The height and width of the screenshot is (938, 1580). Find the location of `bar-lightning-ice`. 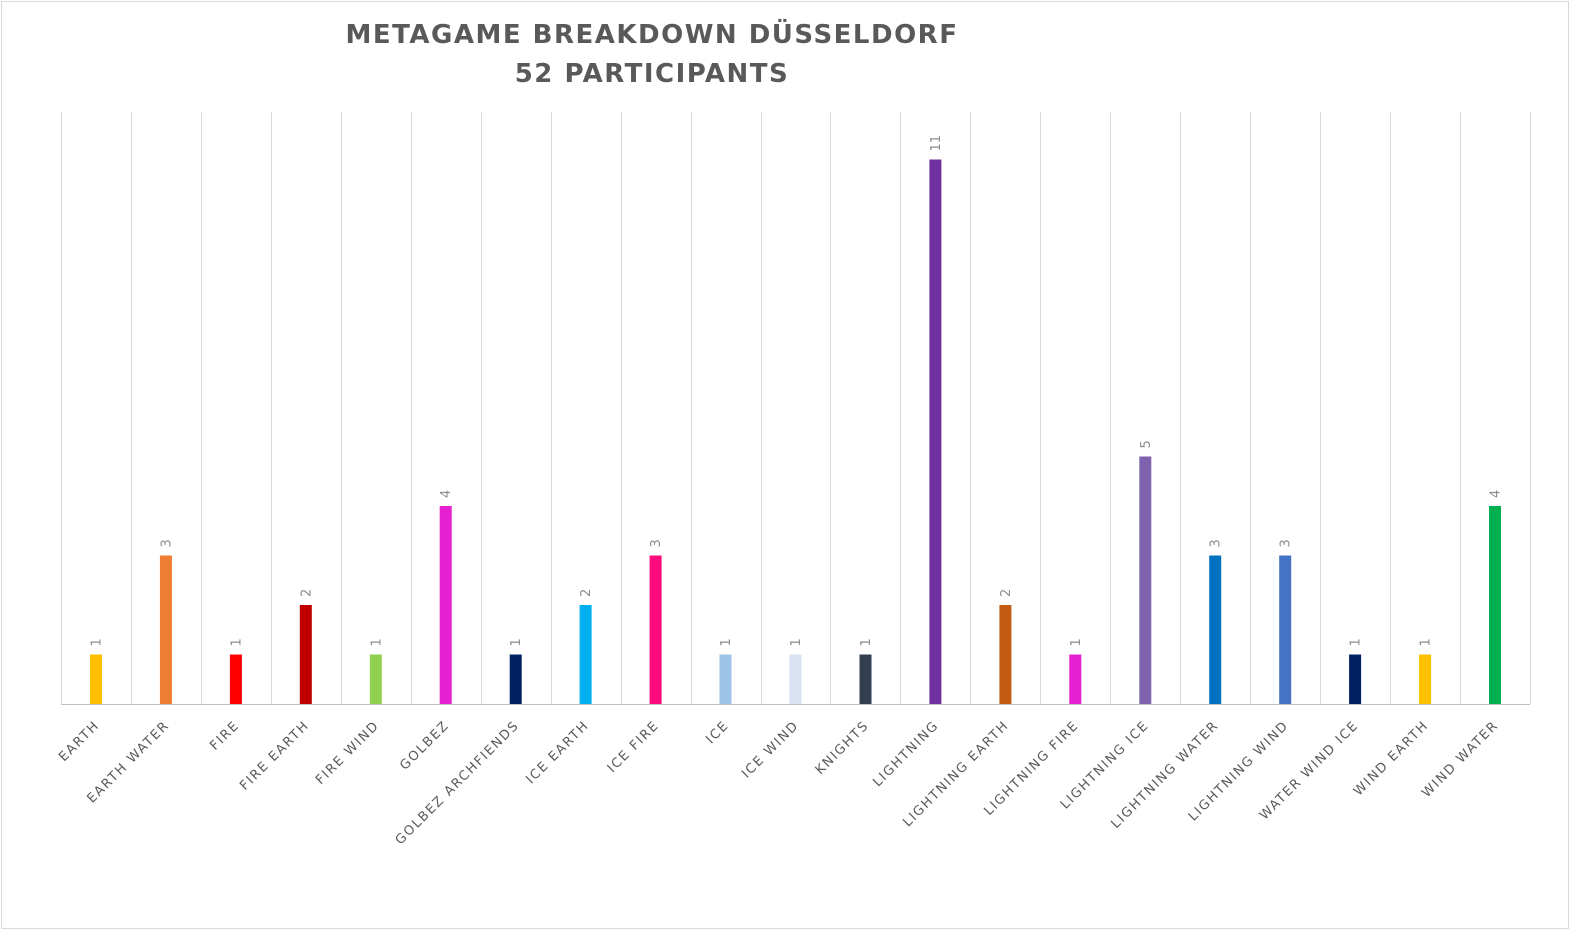

bar-lightning-ice is located at coordinates (1145, 580).